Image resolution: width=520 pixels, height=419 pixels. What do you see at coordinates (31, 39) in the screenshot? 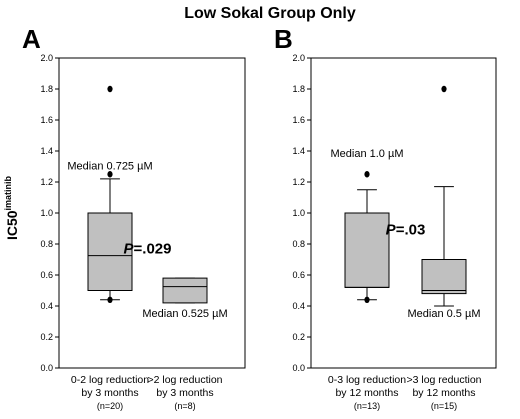
I see `panel-a-label: A` at bounding box center [31, 39].